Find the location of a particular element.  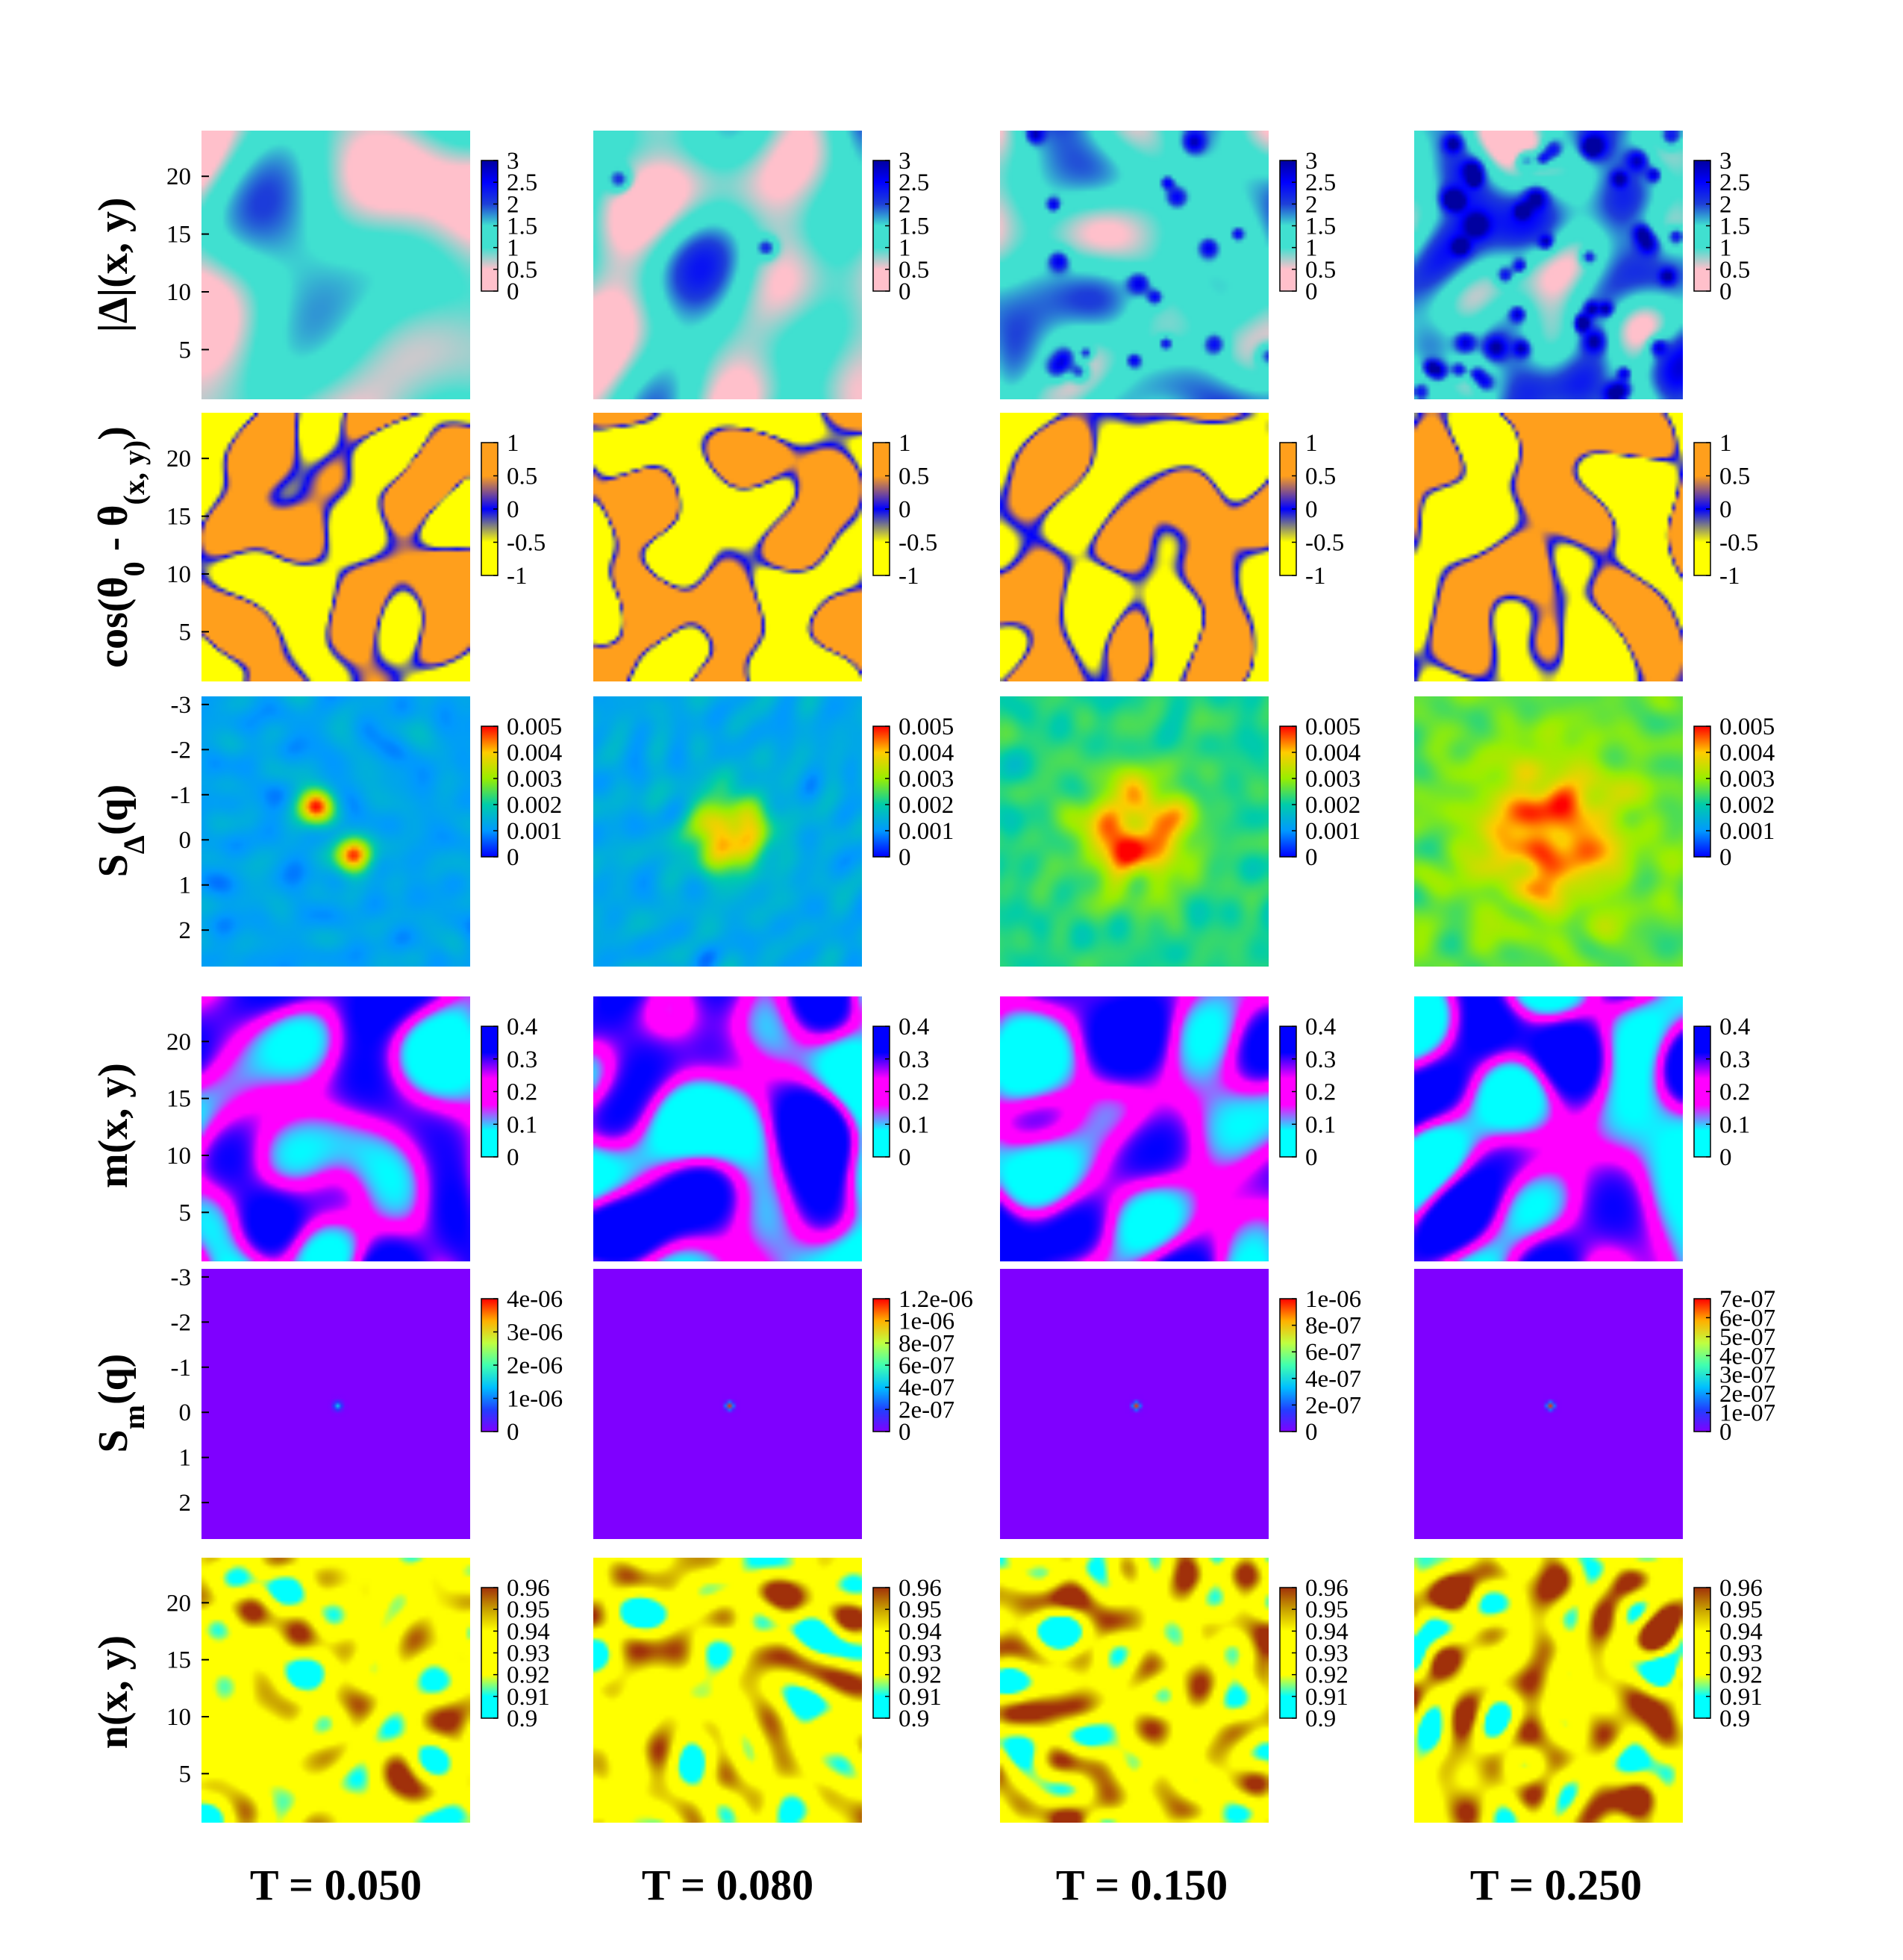

colorbar-tick-label: 0.92 is located at coordinates (528, 1676).